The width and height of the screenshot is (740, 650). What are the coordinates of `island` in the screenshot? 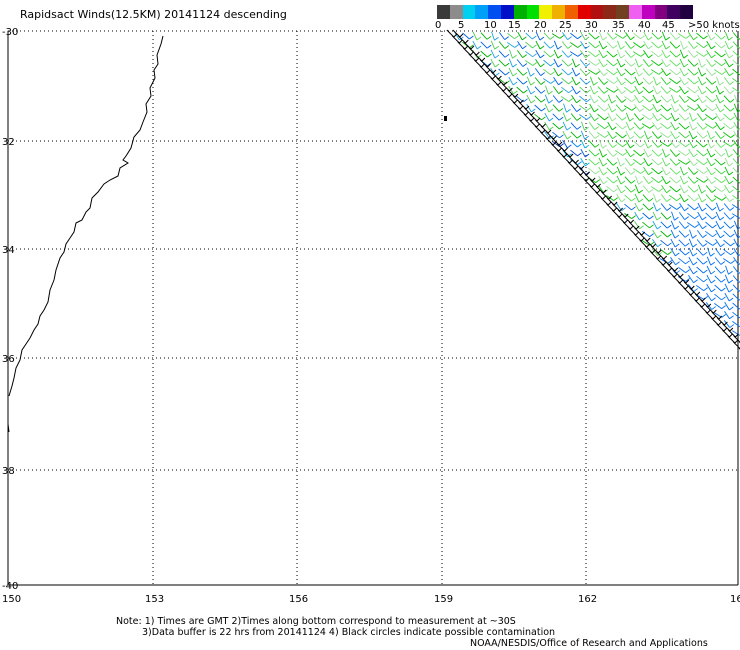 It's located at (445, 118).